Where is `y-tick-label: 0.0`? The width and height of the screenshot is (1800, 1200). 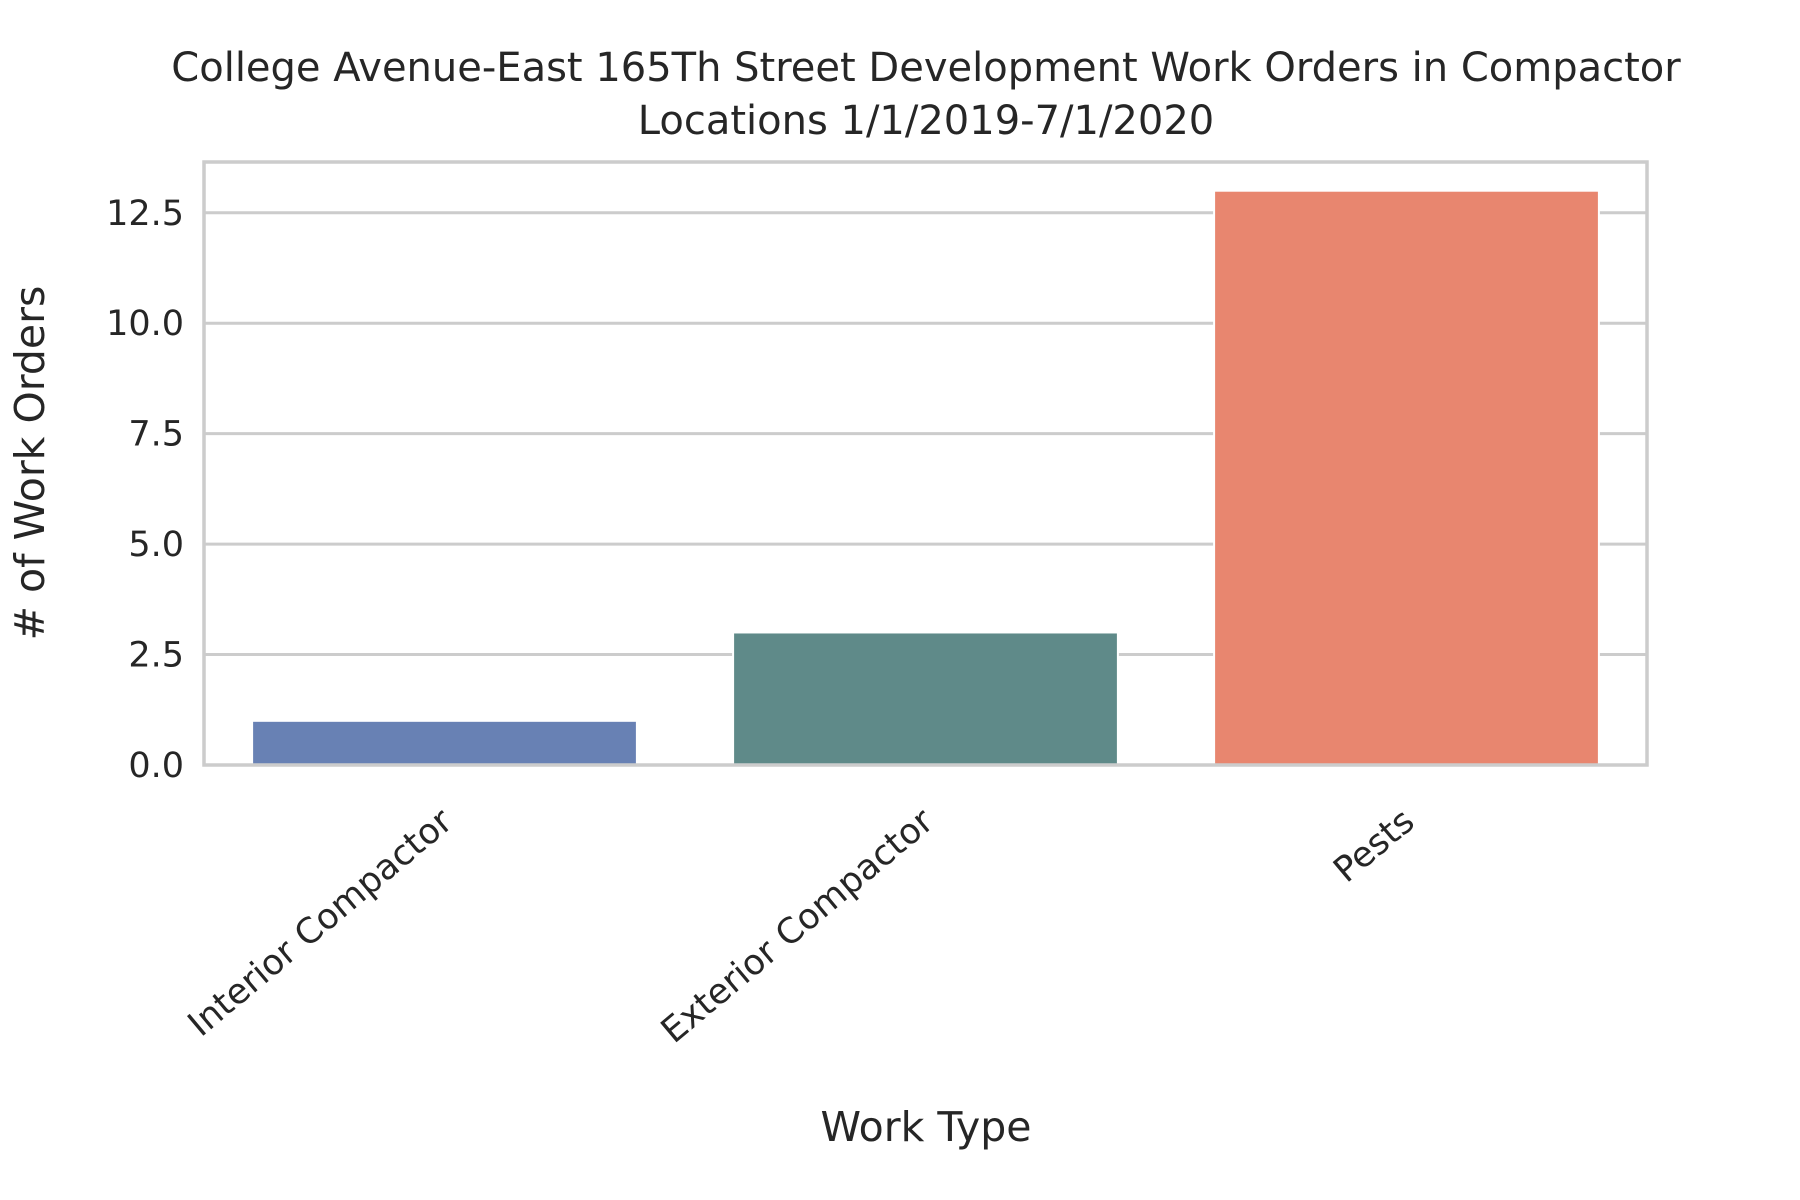
y-tick-label: 0.0 is located at coordinates (156, 766).